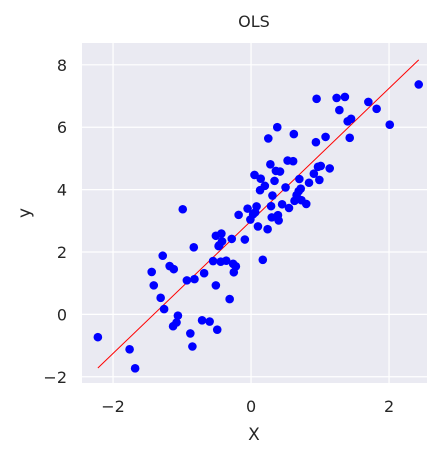 The height and width of the screenshot is (458, 444). What do you see at coordinates (62, 127) in the screenshot?
I see `y-tick-label: 6` at bounding box center [62, 127].